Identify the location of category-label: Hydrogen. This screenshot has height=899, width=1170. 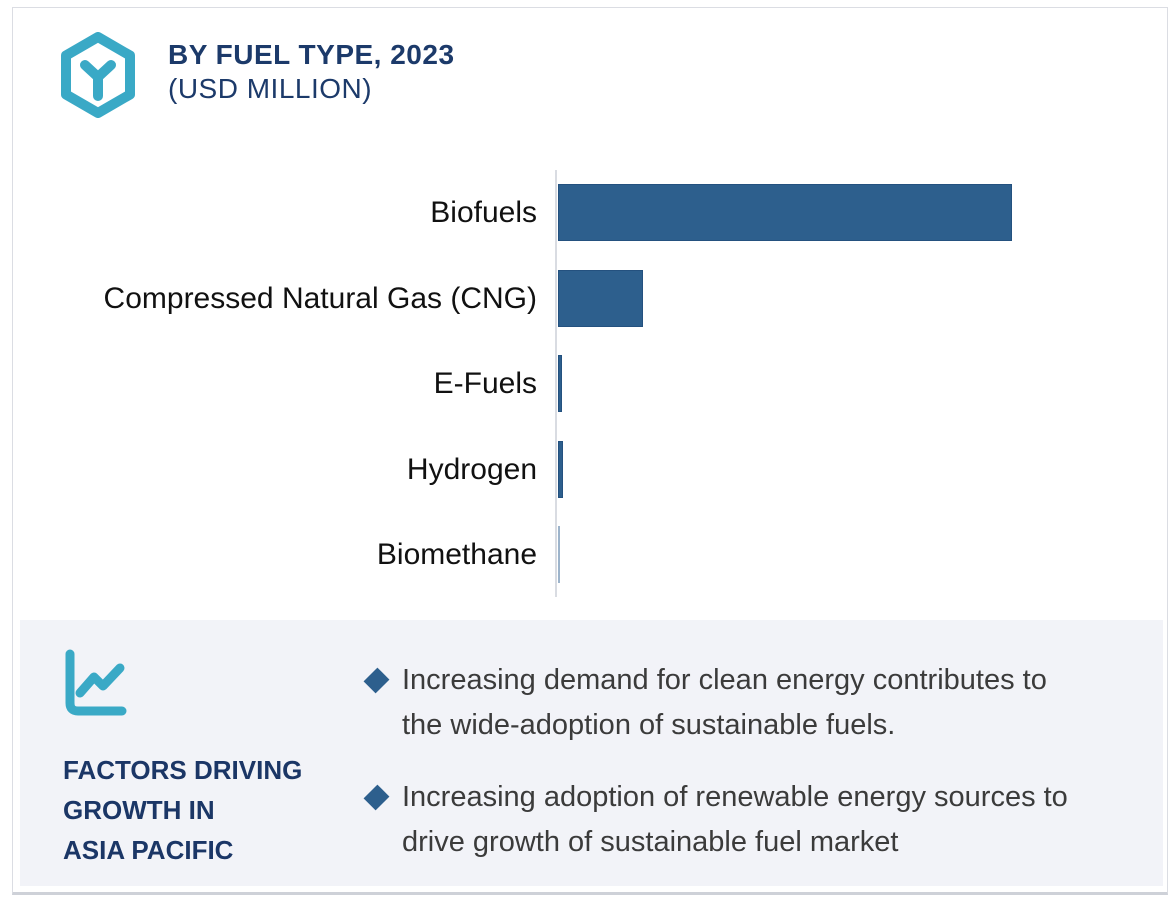
(471, 469).